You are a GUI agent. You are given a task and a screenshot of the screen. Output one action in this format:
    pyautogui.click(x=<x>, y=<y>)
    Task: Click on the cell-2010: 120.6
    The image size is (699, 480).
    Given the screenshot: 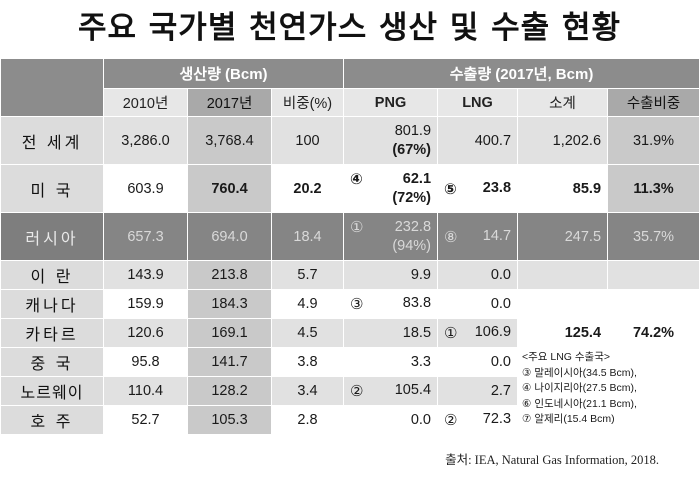 What is the action you would take?
    pyautogui.click(x=145, y=333)
    